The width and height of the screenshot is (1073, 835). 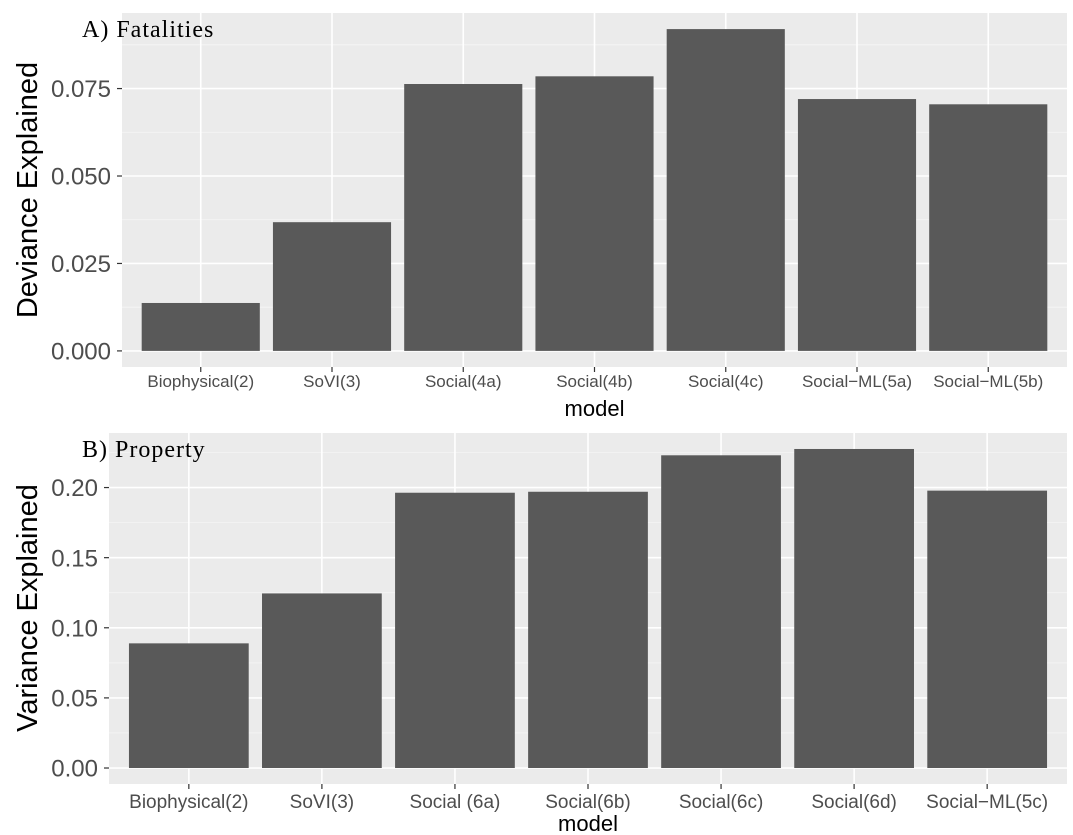 I want to click on x-category-label: Social(6b), so click(x=588, y=802).